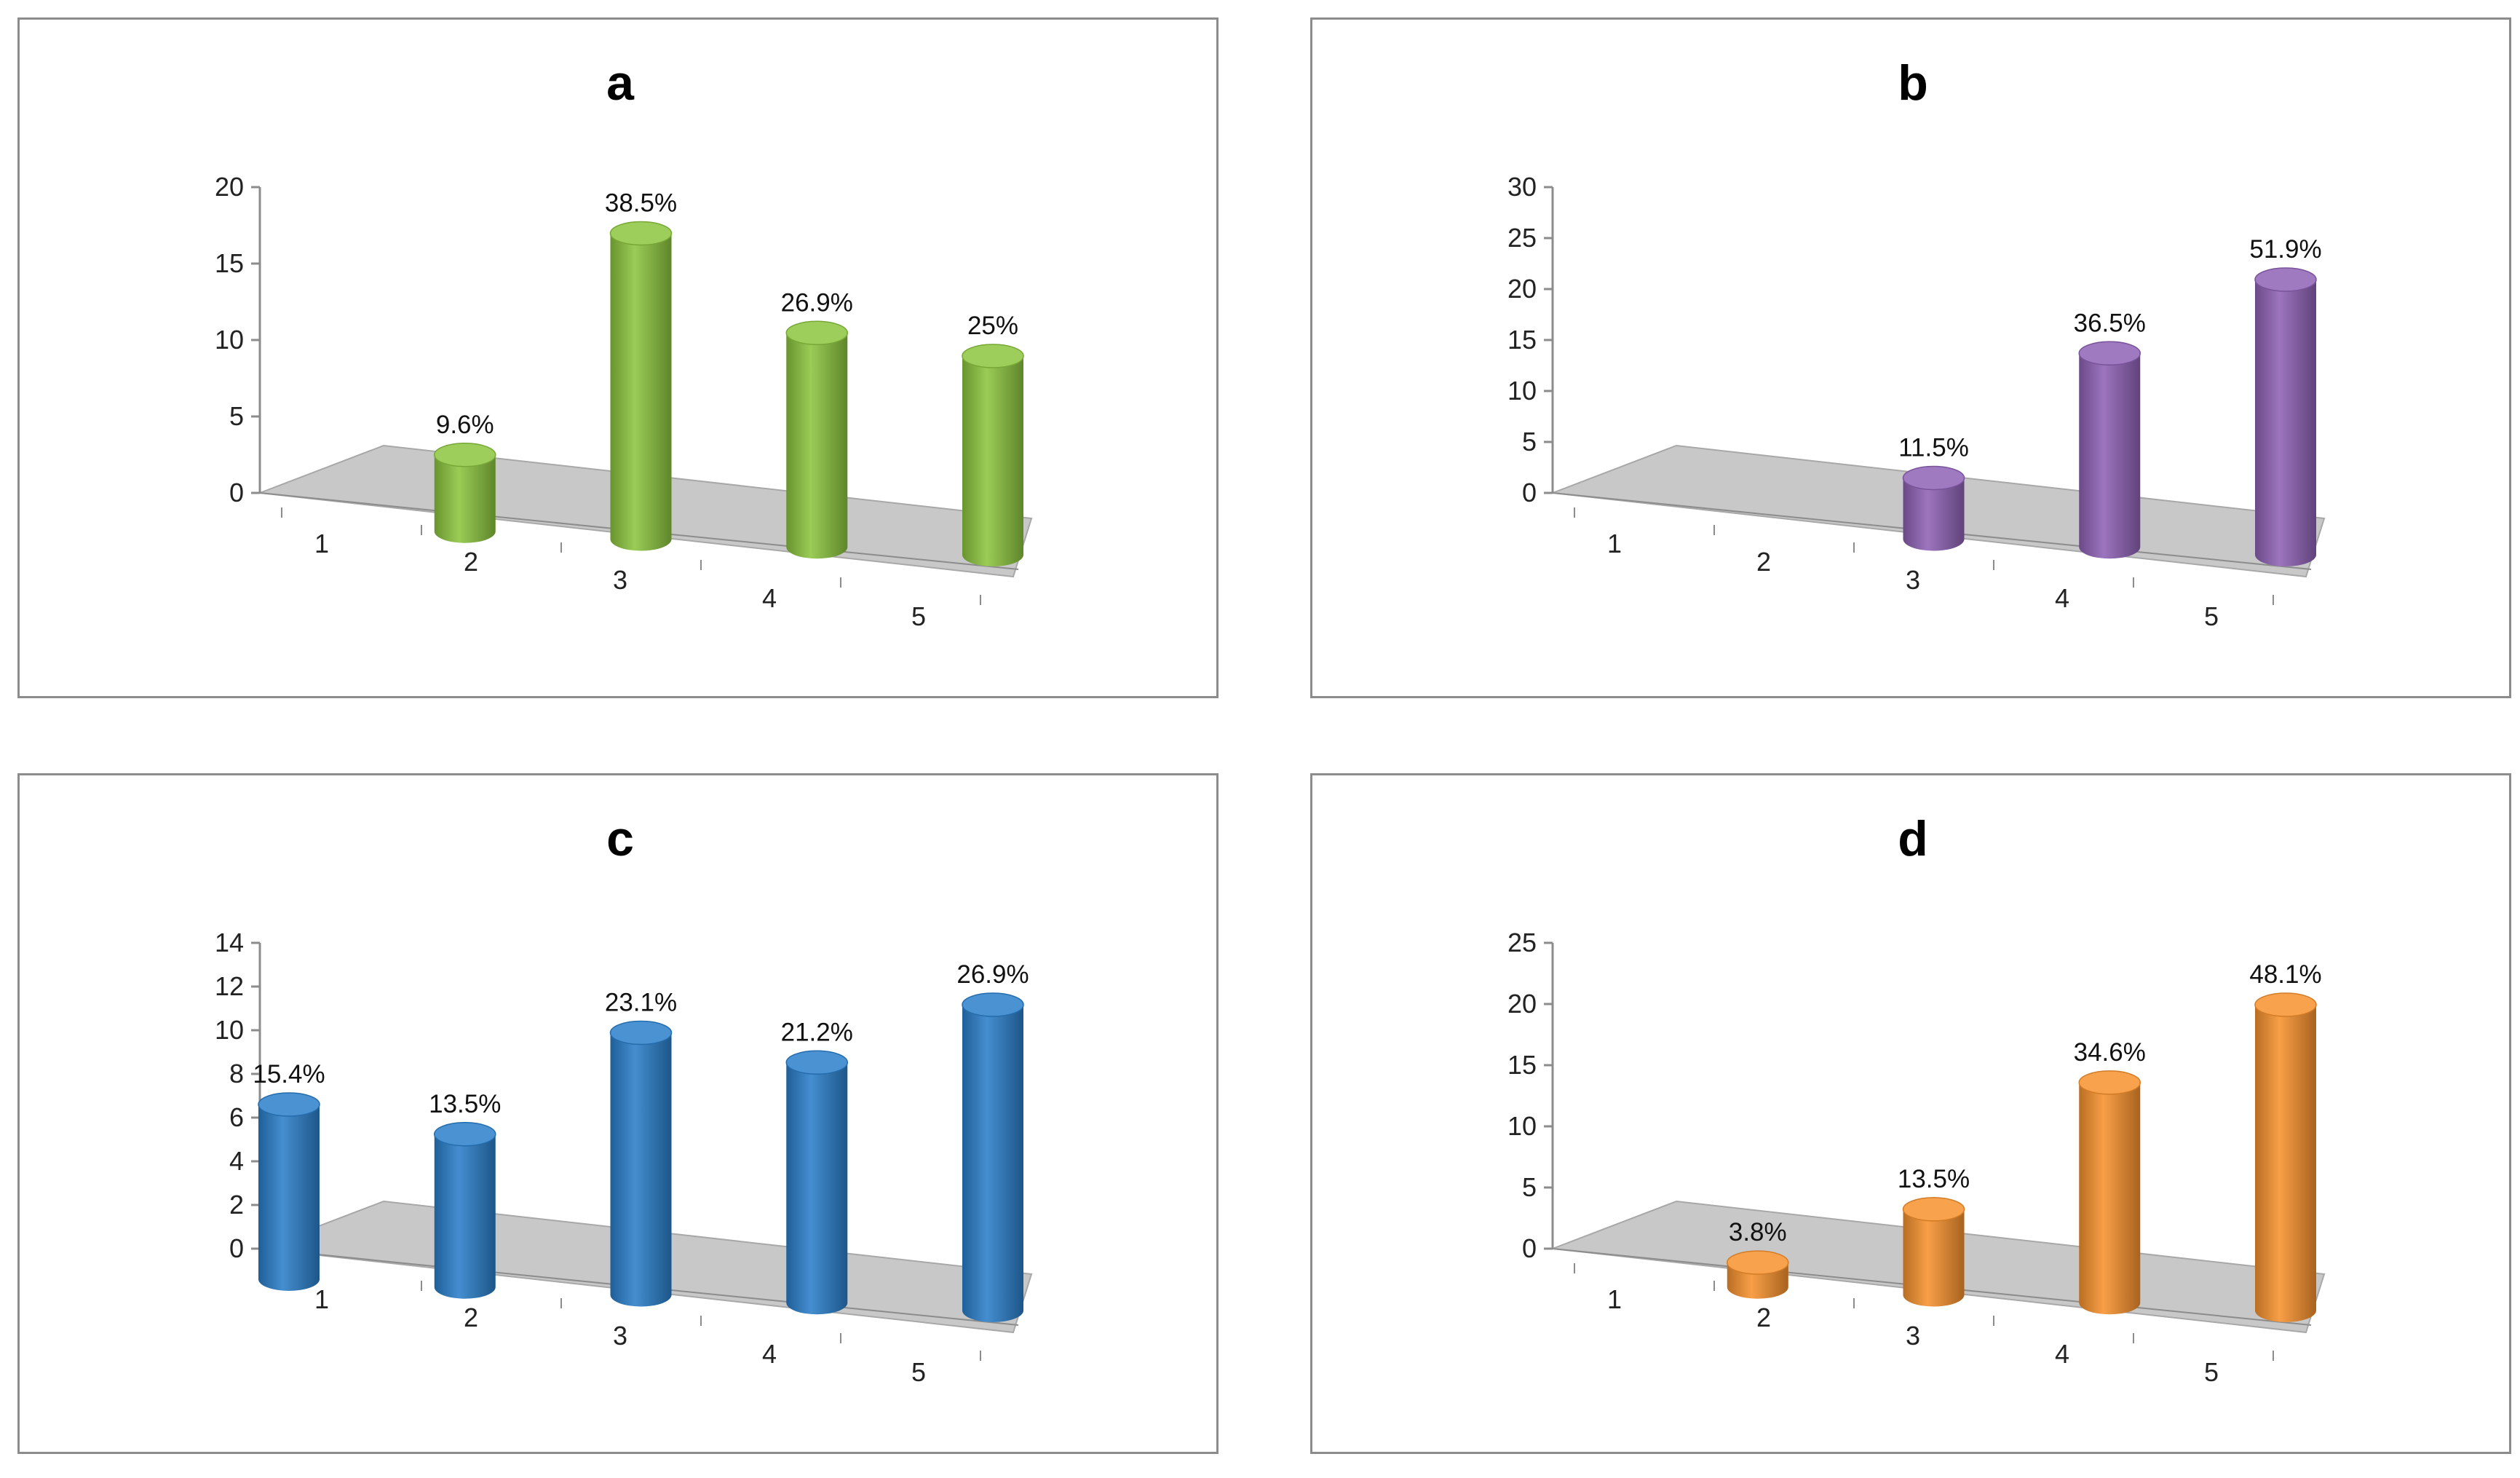 The height and width of the screenshot is (1478, 2520). What do you see at coordinates (1763, 562) in the screenshot?
I see `x-tick-label: 2` at bounding box center [1763, 562].